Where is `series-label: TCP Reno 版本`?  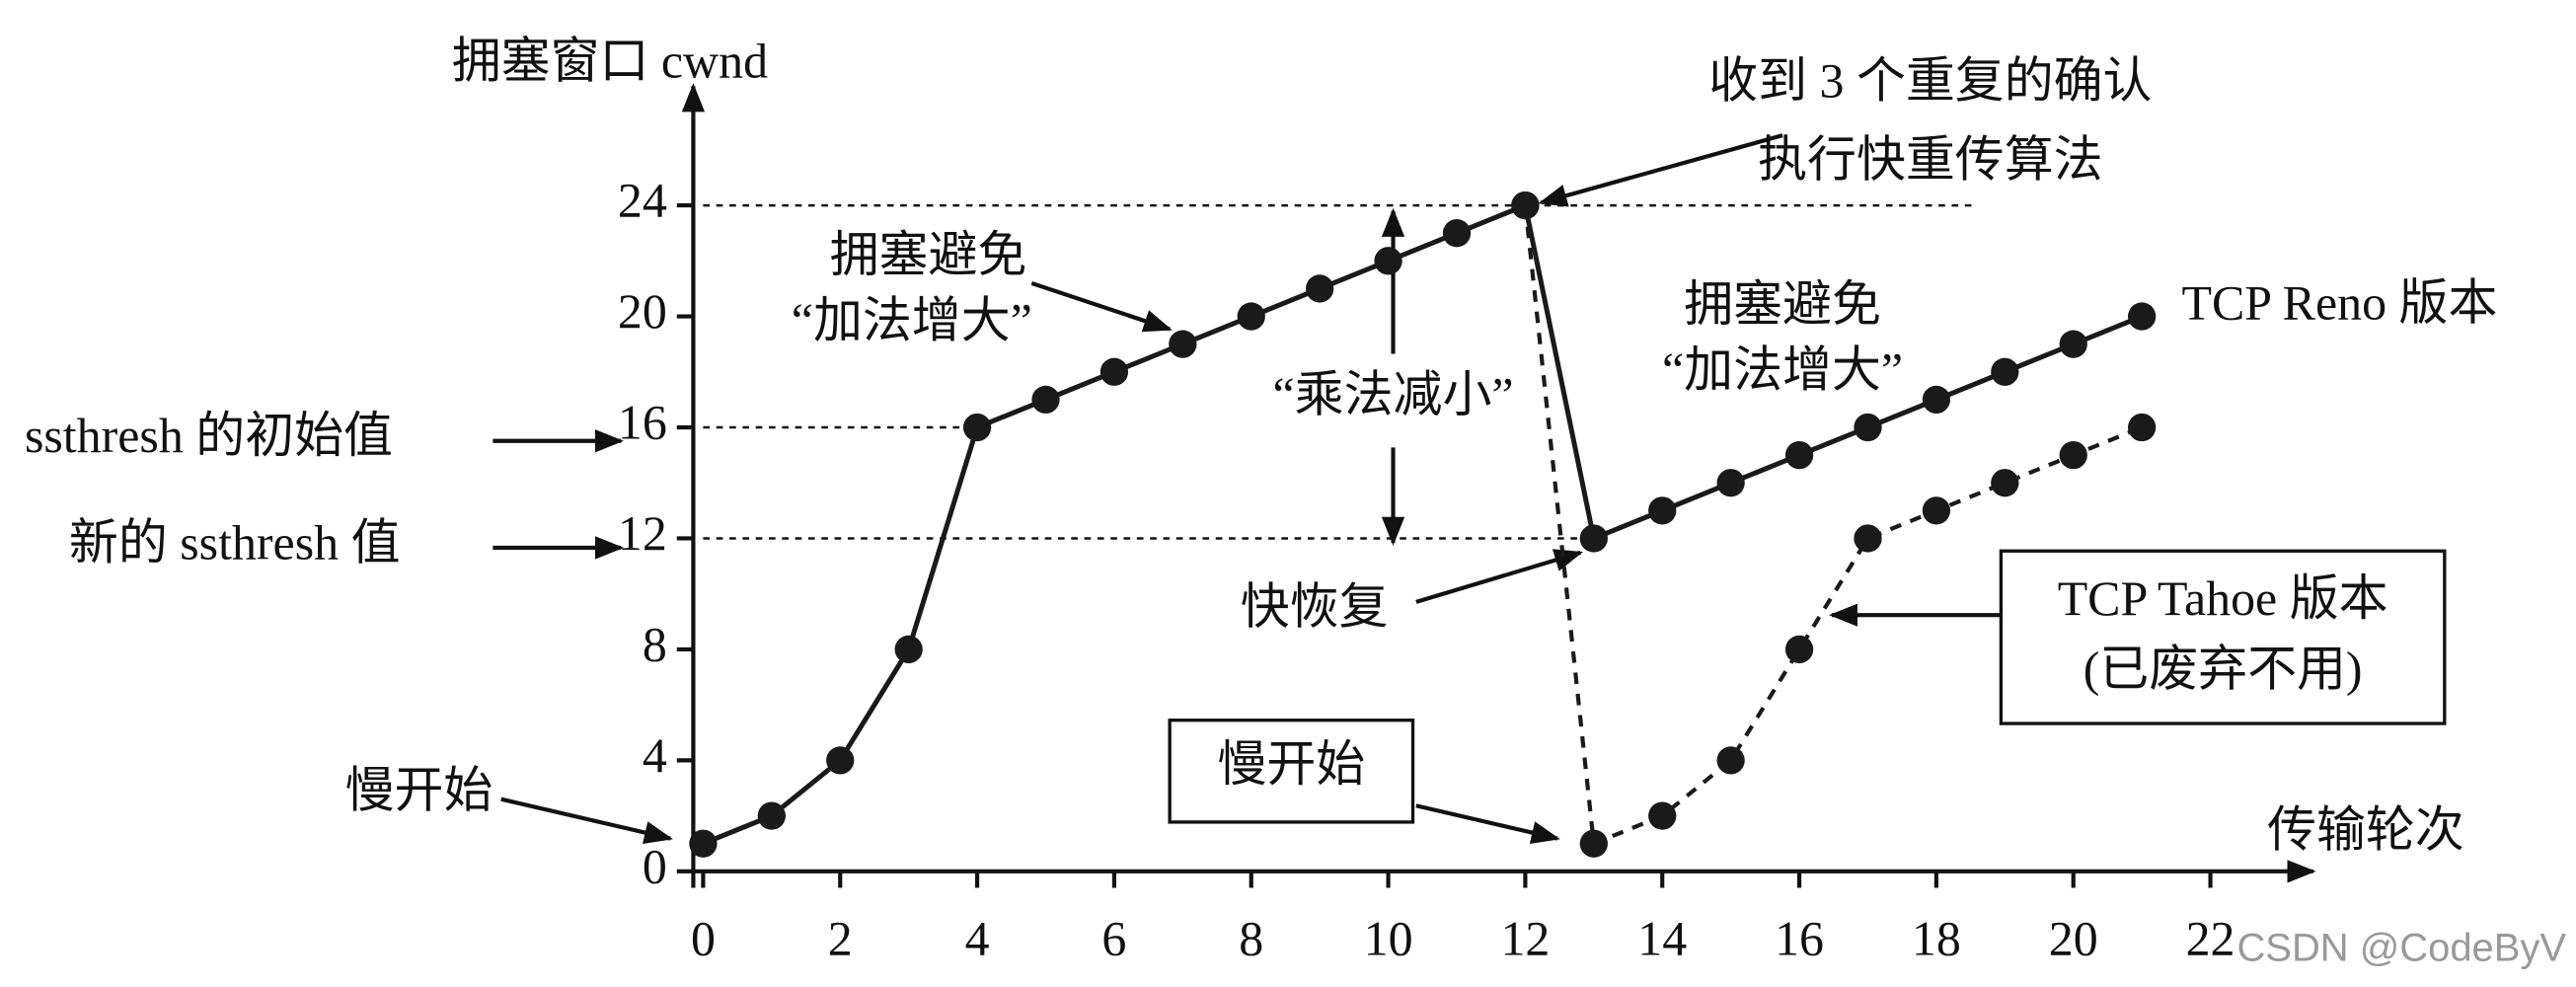
series-label: TCP Reno 版本 is located at coordinates (2340, 303).